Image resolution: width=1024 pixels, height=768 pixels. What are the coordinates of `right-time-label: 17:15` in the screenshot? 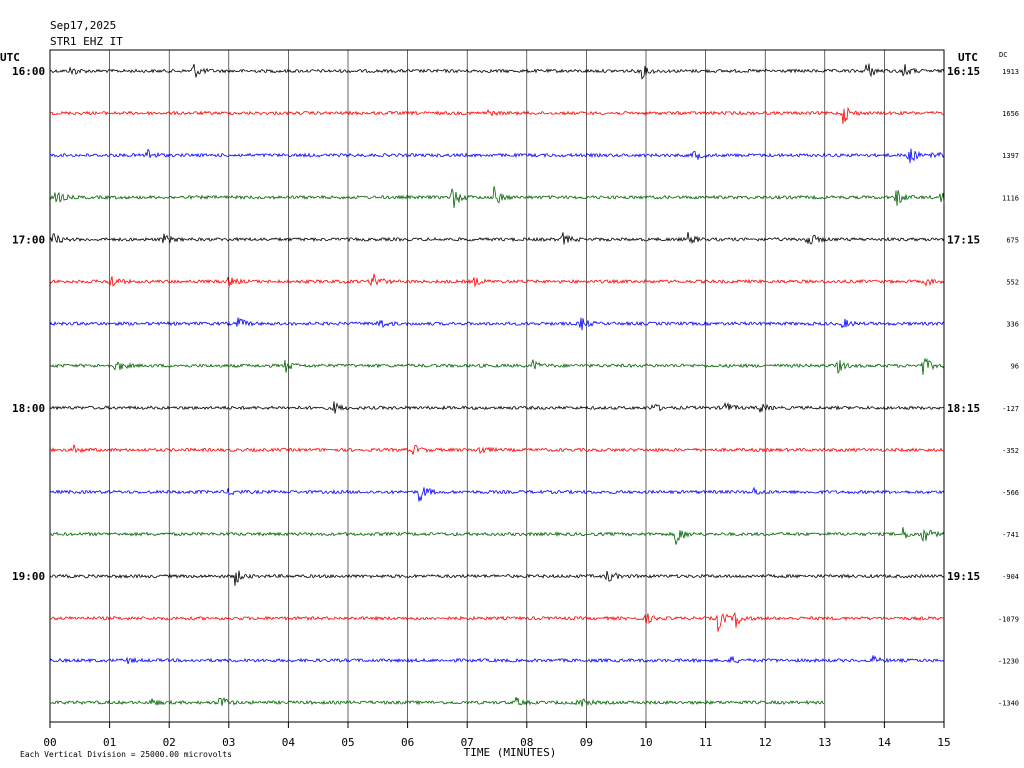 It's located at (963, 239).